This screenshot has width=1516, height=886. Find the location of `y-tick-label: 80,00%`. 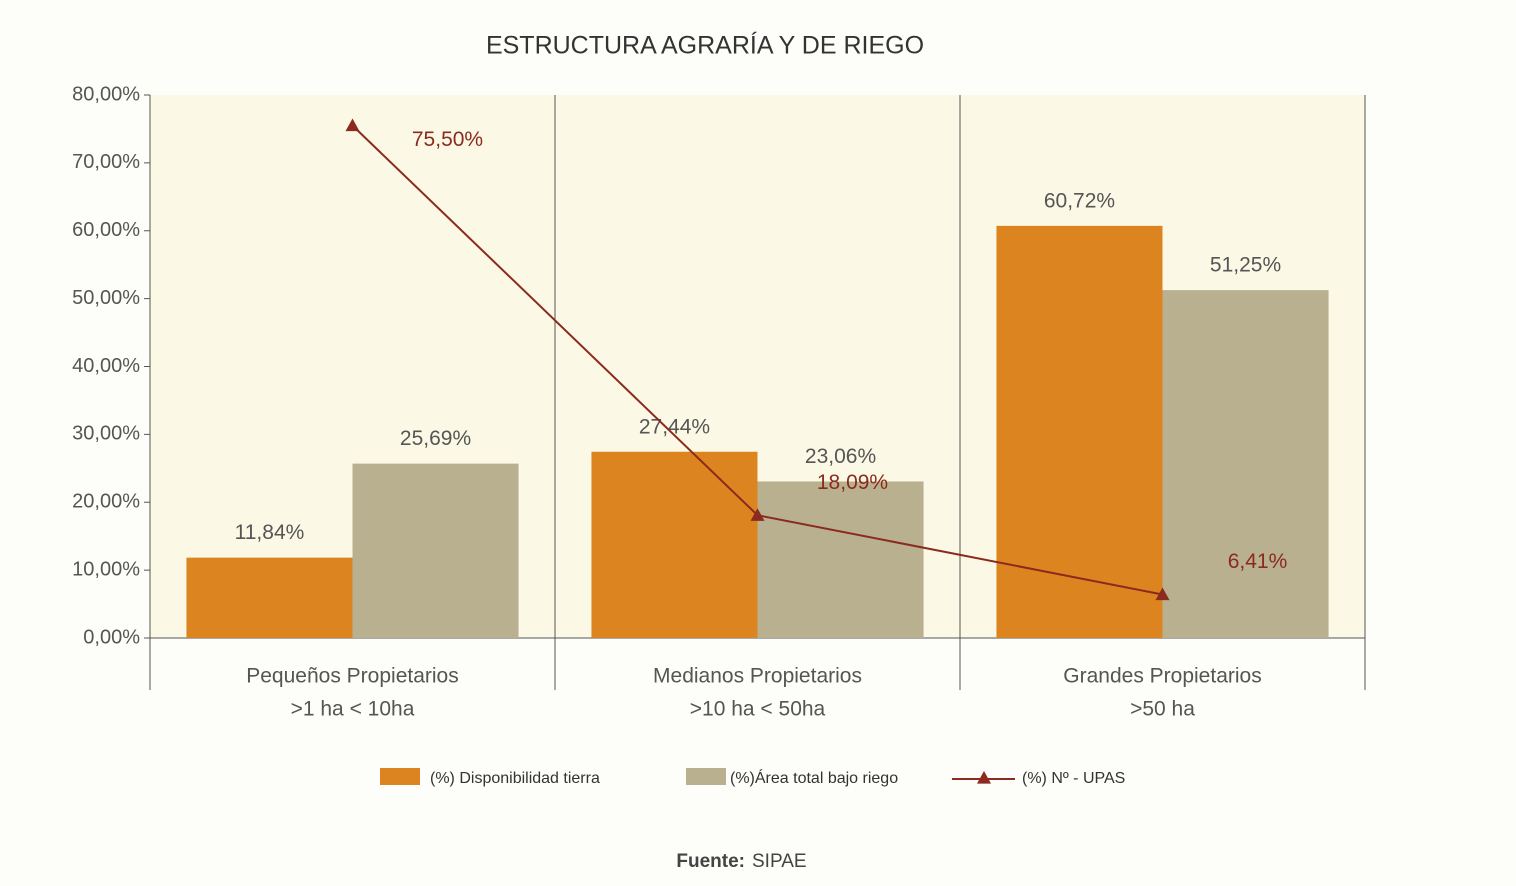

y-tick-label: 80,00% is located at coordinates (106, 94).